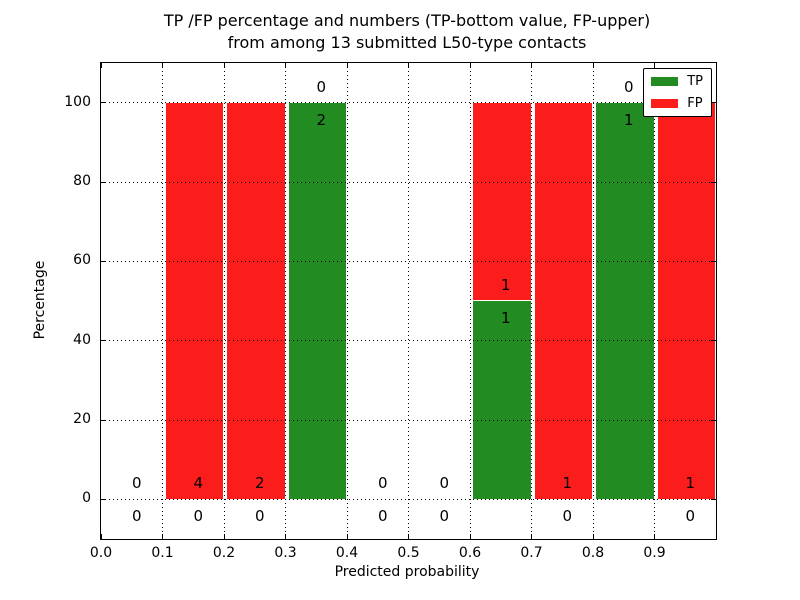  Describe the element at coordinates (77, 101) in the screenshot. I see `y-tick-label: 100` at that location.